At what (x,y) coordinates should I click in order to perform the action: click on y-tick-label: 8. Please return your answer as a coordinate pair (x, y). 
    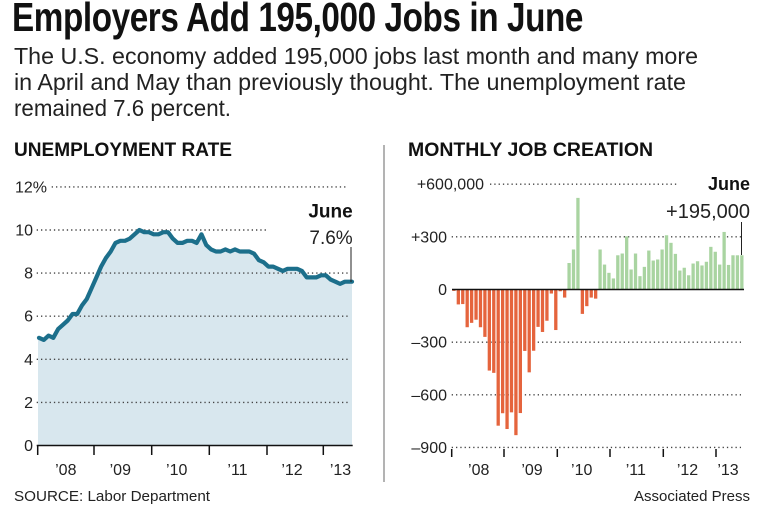
    Looking at the image, I should click on (28, 274).